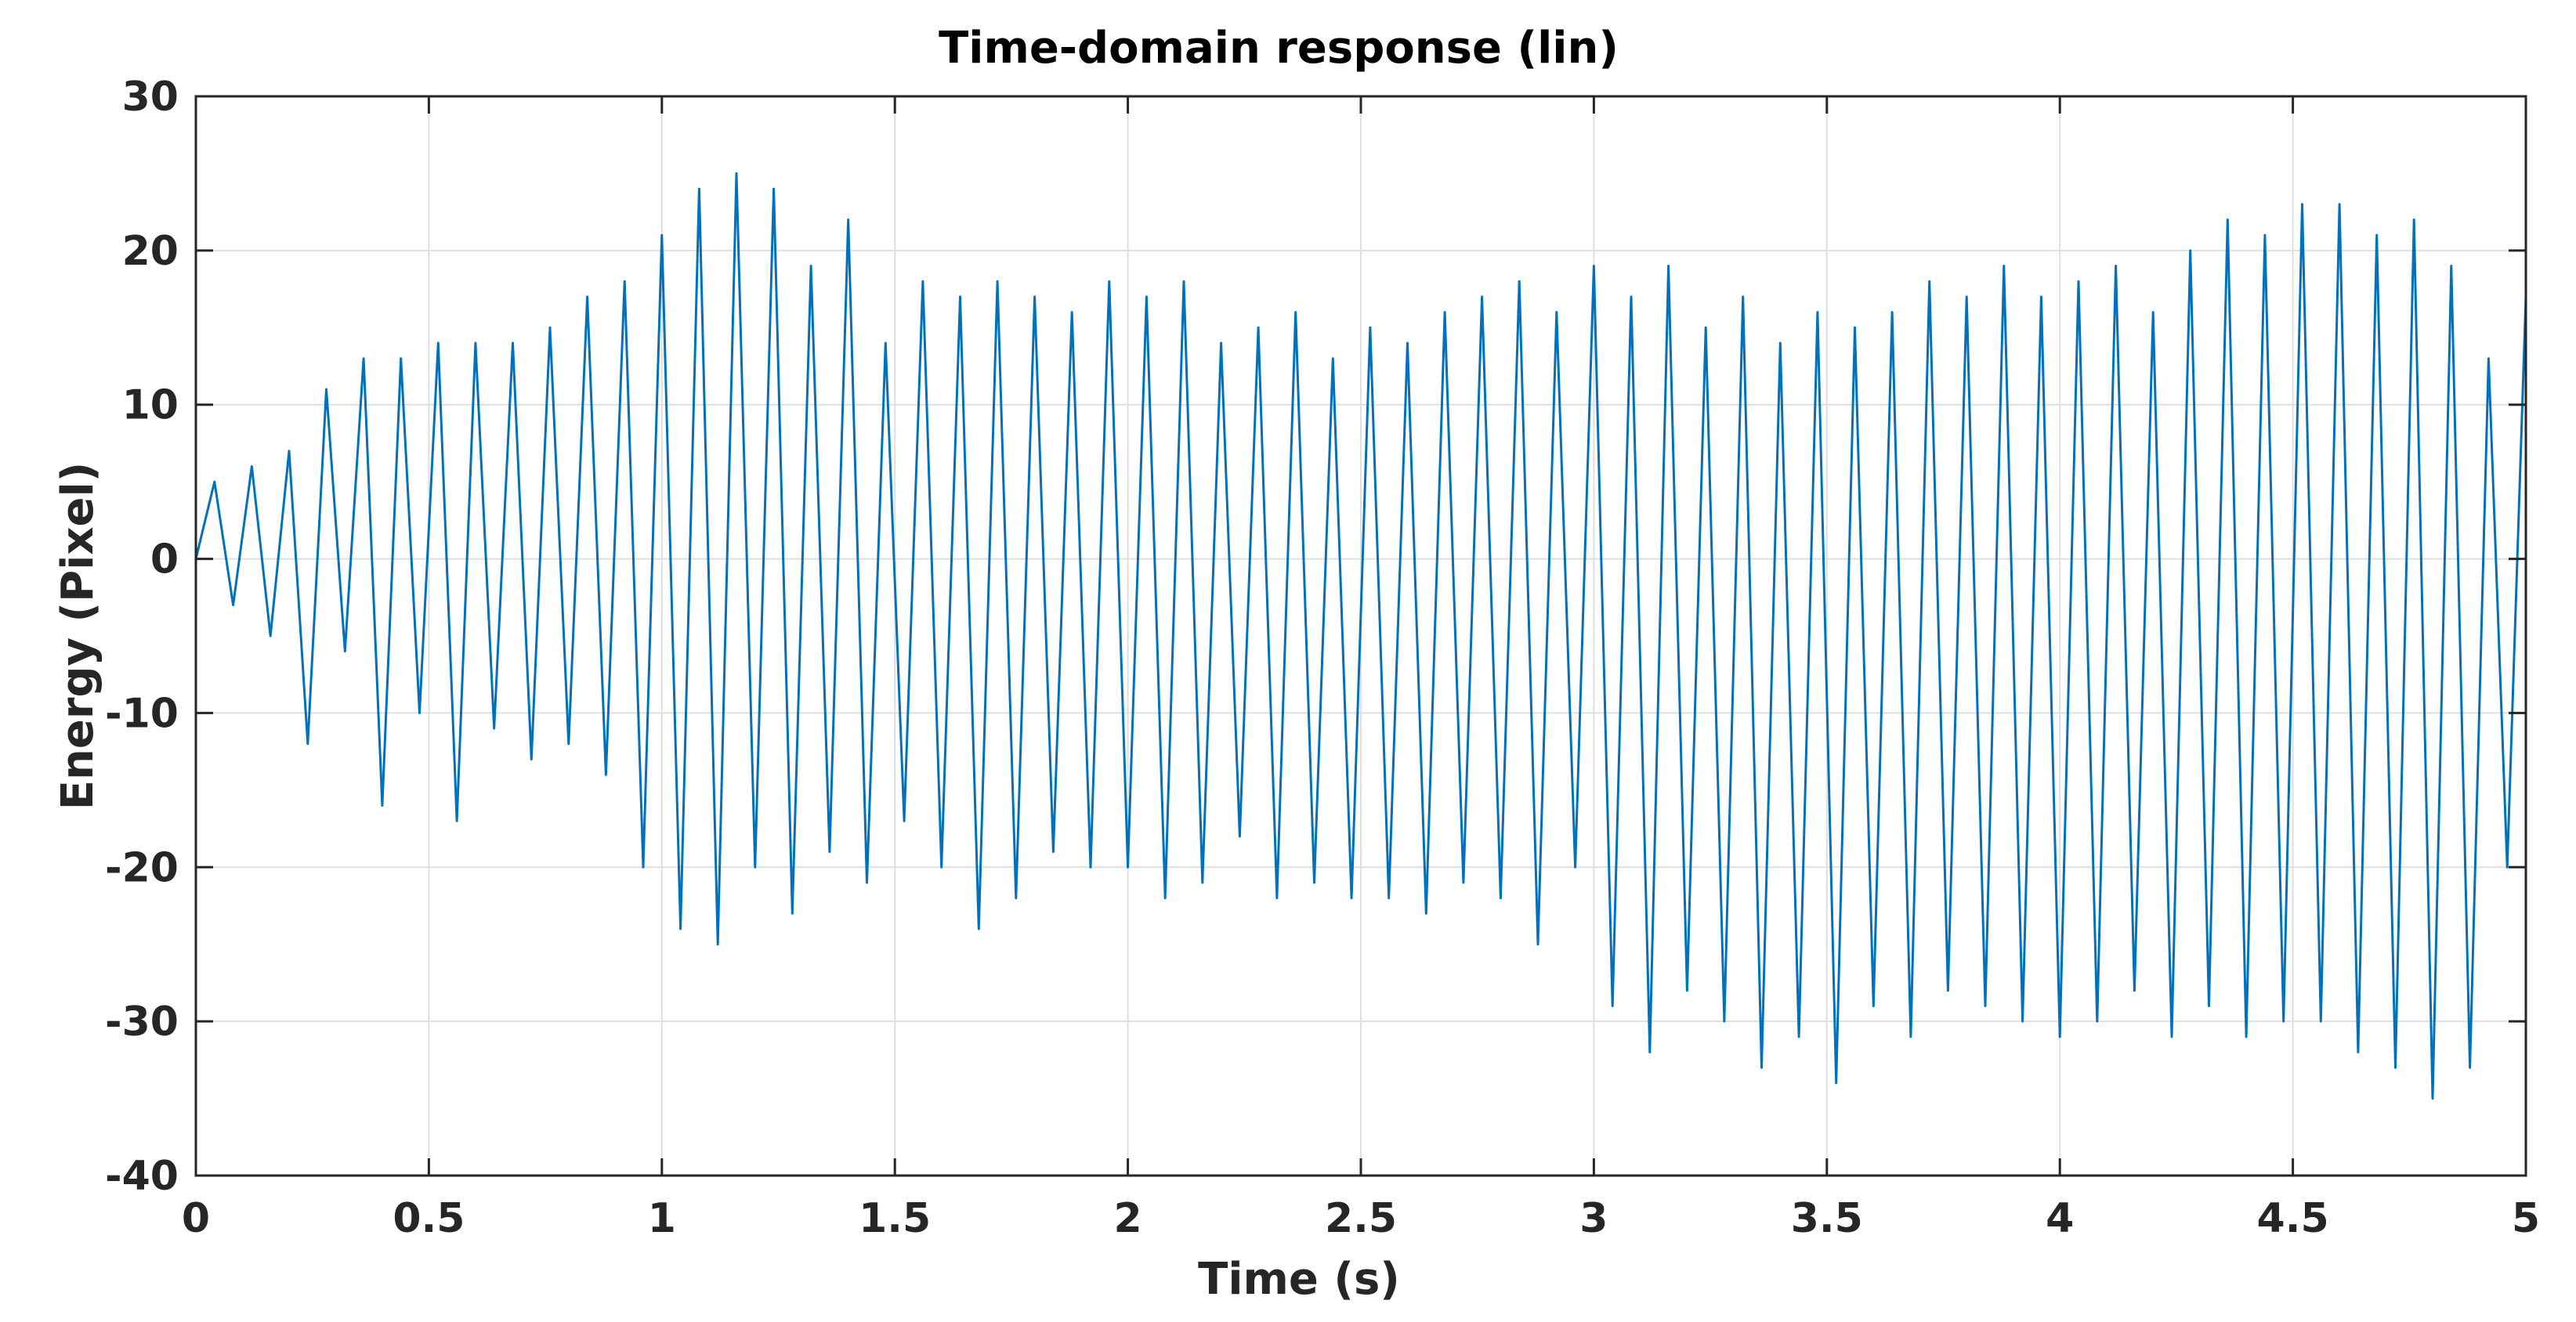 This screenshot has height=1322, width=2576. What do you see at coordinates (165, 559) in the screenshot?
I see `y-tick-label: 0` at bounding box center [165, 559].